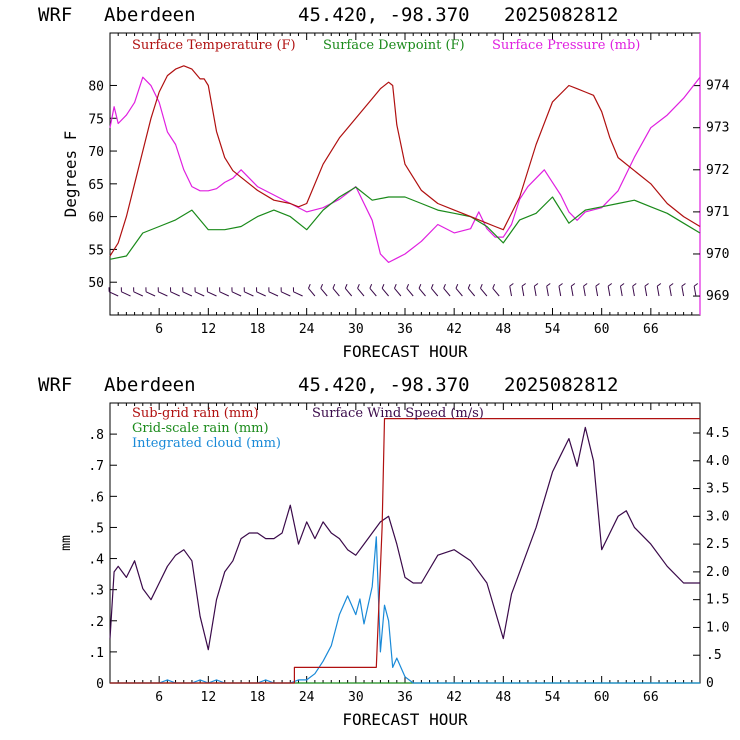  I want to click on legend-item: Surface Dewpoint (F), so click(394, 45).